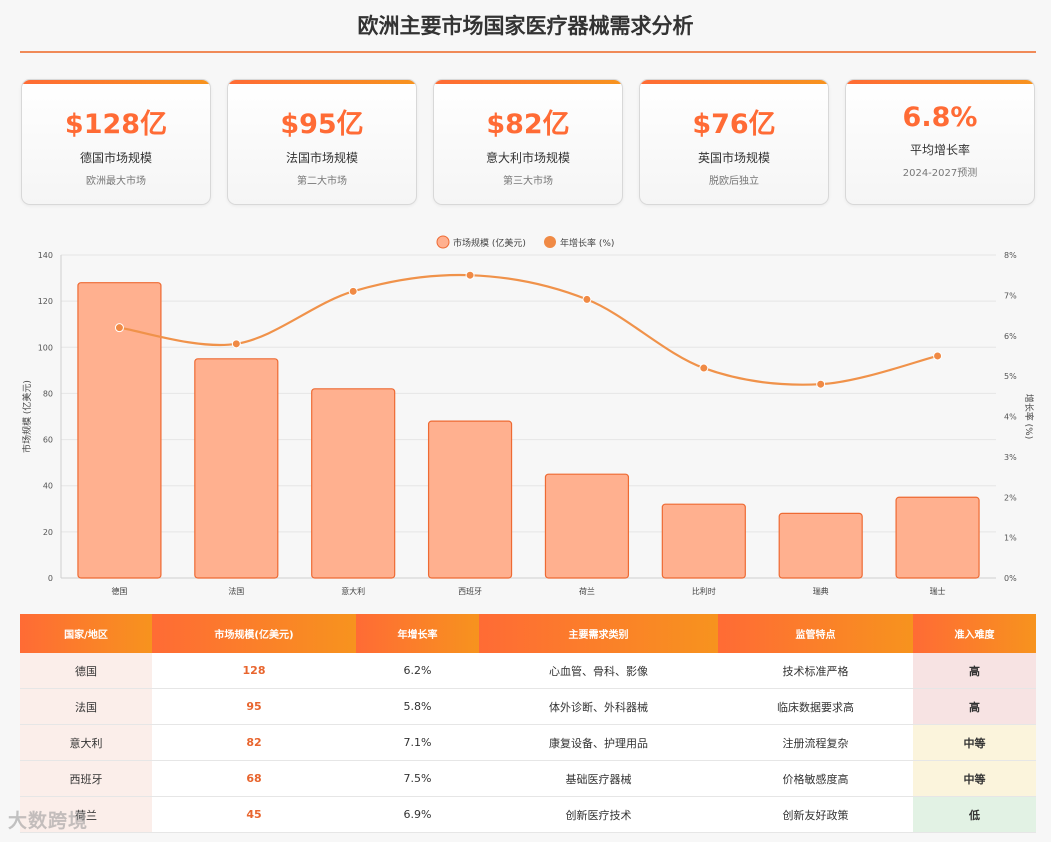 The height and width of the screenshot is (842, 1051). Describe the element at coordinates (470, 275) in the screenshot. I see `growth-point-西班牙` at that location.